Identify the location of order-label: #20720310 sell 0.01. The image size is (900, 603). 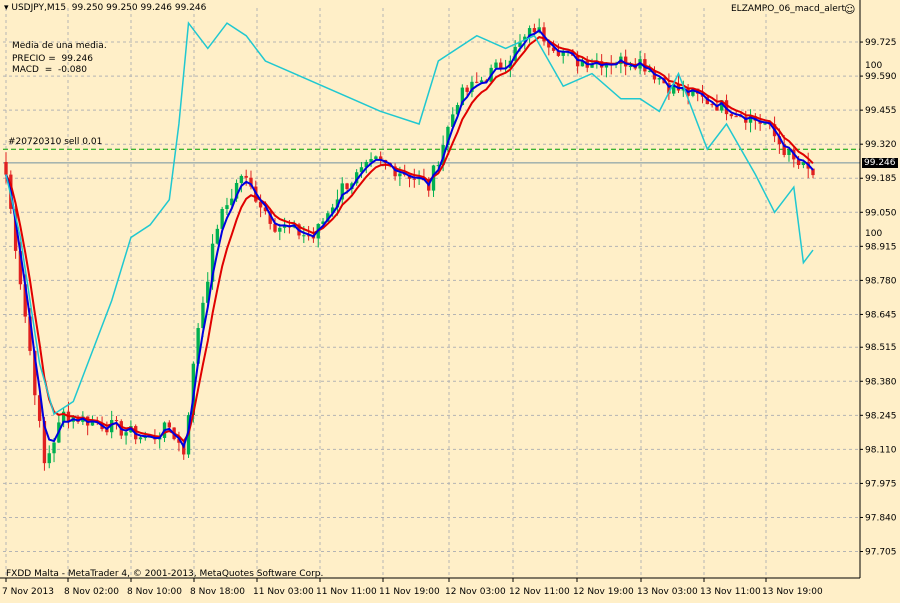
(55, 142).